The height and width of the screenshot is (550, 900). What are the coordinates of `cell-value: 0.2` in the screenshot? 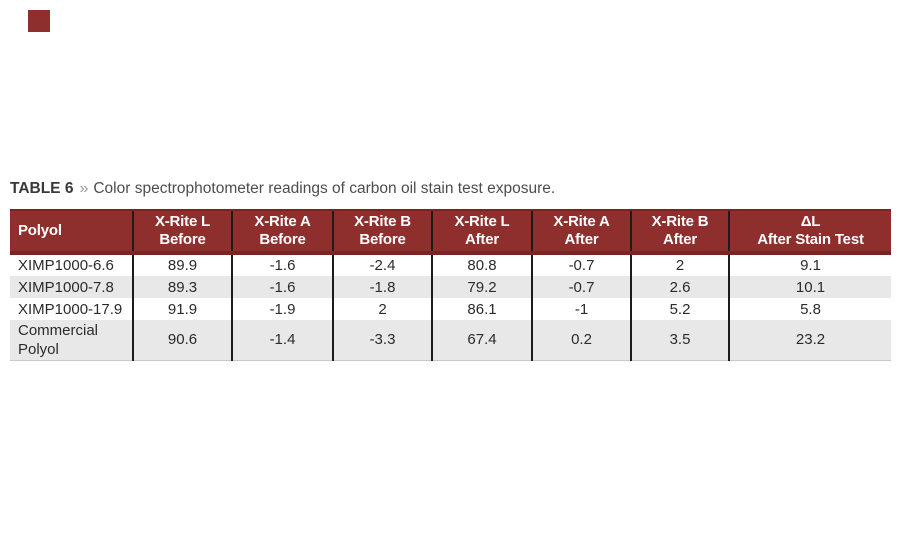 It's located at (581, 340).